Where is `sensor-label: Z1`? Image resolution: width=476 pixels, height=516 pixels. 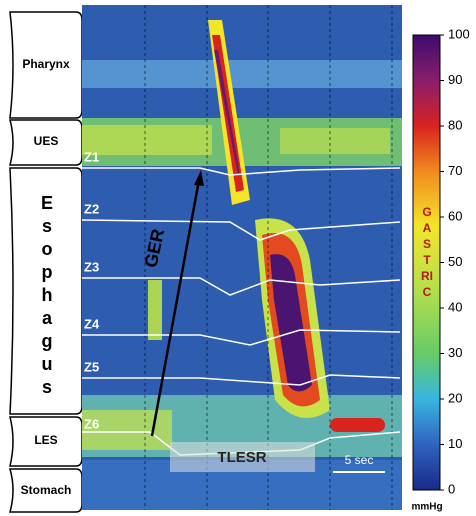
sensor-label: Z1 is located at coordinates (91, 156).